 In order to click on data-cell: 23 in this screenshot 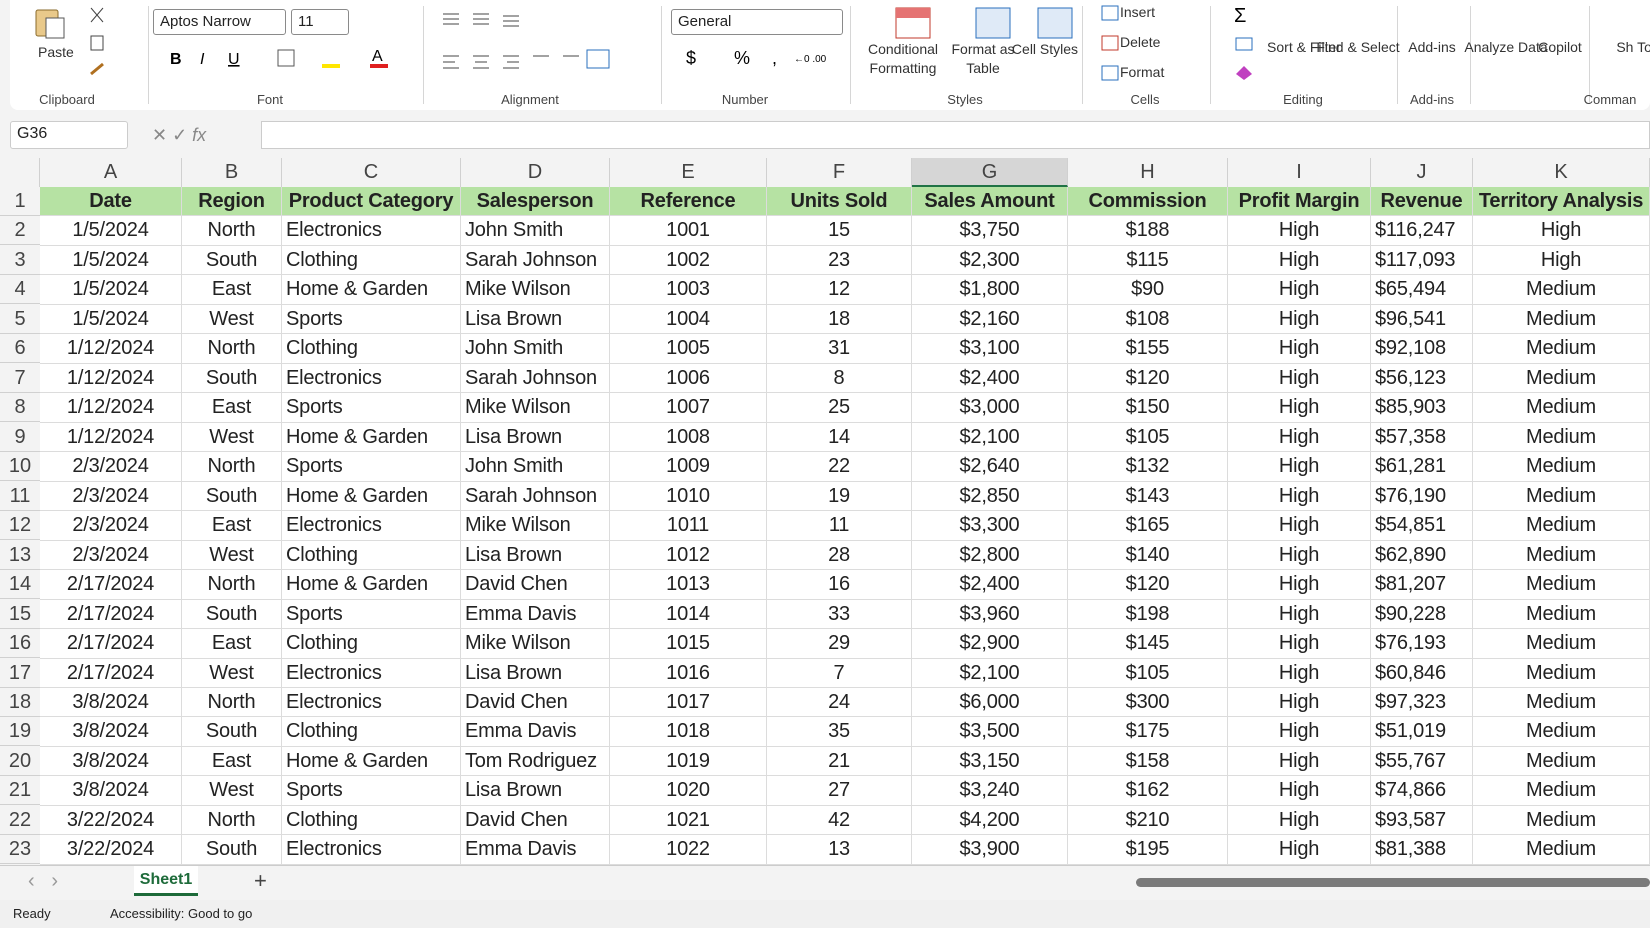, I will do `click(839, 260)`.